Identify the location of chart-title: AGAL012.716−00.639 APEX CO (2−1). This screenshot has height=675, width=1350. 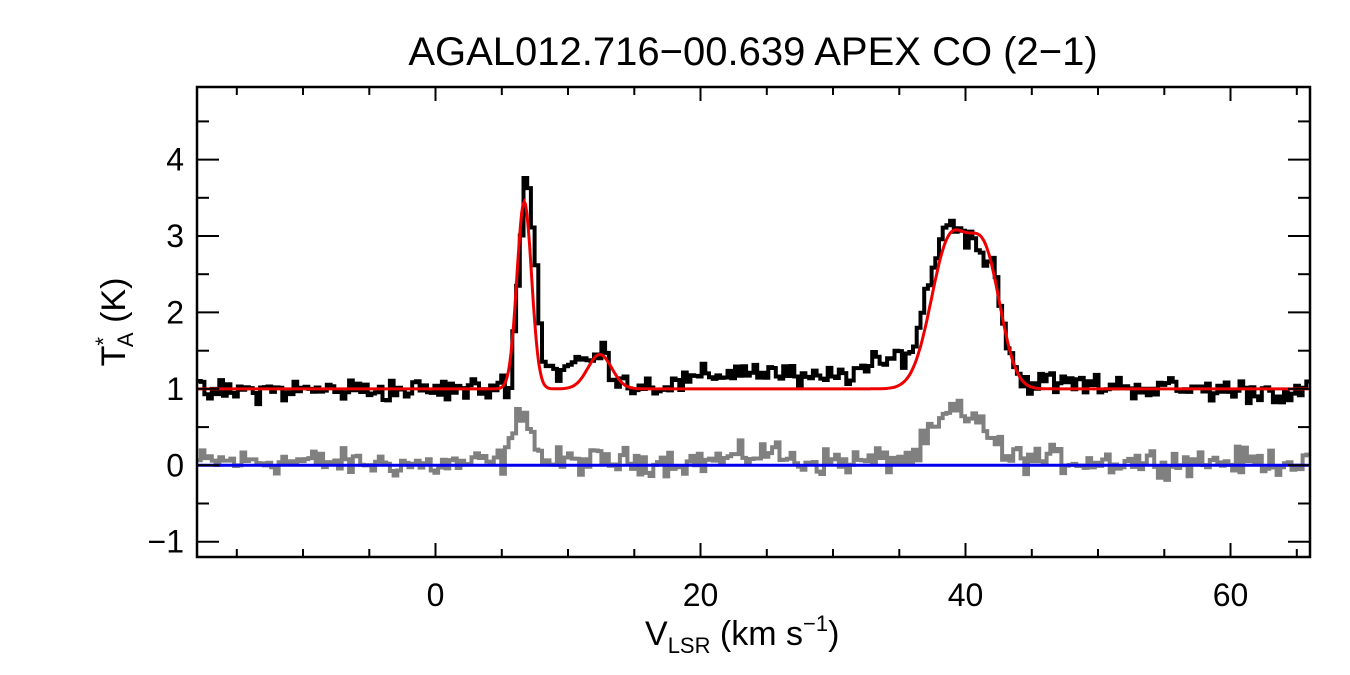
(752, 52).